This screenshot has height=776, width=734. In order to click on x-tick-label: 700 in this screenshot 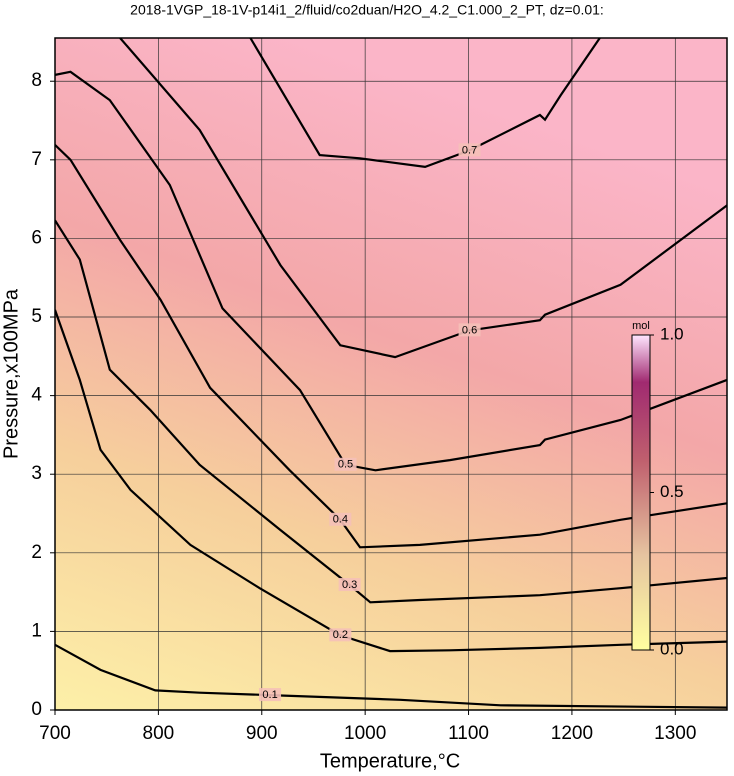, I will do `click(55, 733)`.